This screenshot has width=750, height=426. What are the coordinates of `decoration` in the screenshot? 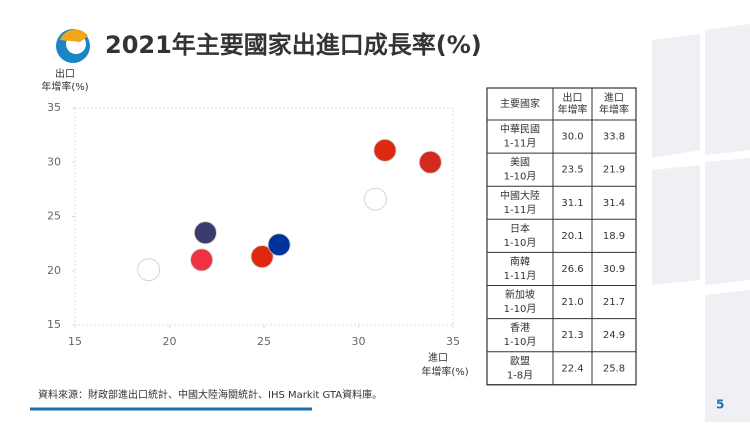 It's located at (701, 223).